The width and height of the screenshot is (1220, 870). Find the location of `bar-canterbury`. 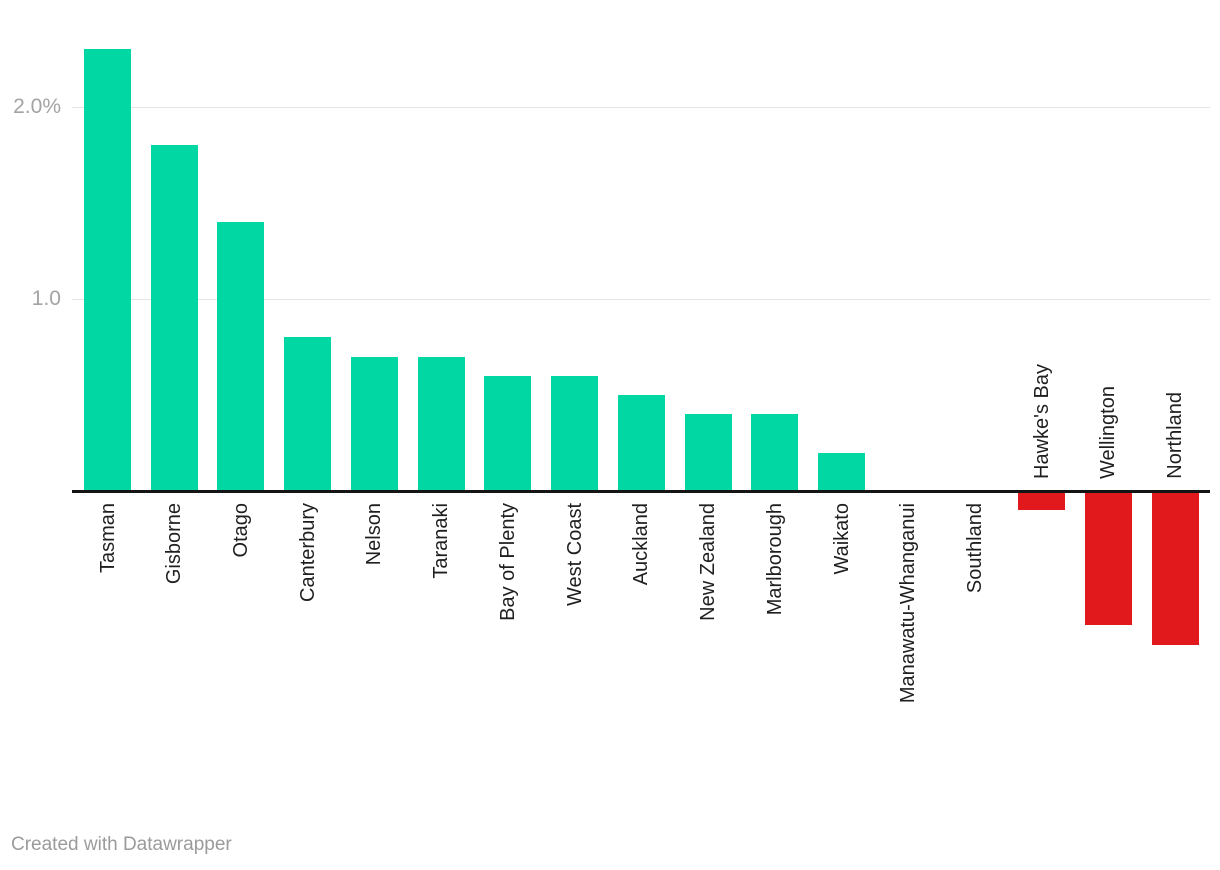

bar-canterbury is located at coordinates (308, 415).